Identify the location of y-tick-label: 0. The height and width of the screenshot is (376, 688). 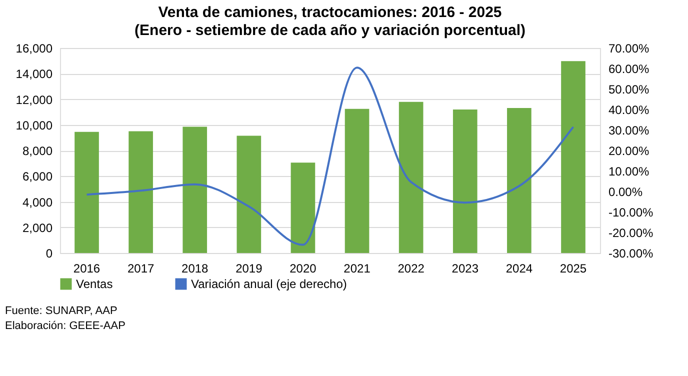
(49, 253).